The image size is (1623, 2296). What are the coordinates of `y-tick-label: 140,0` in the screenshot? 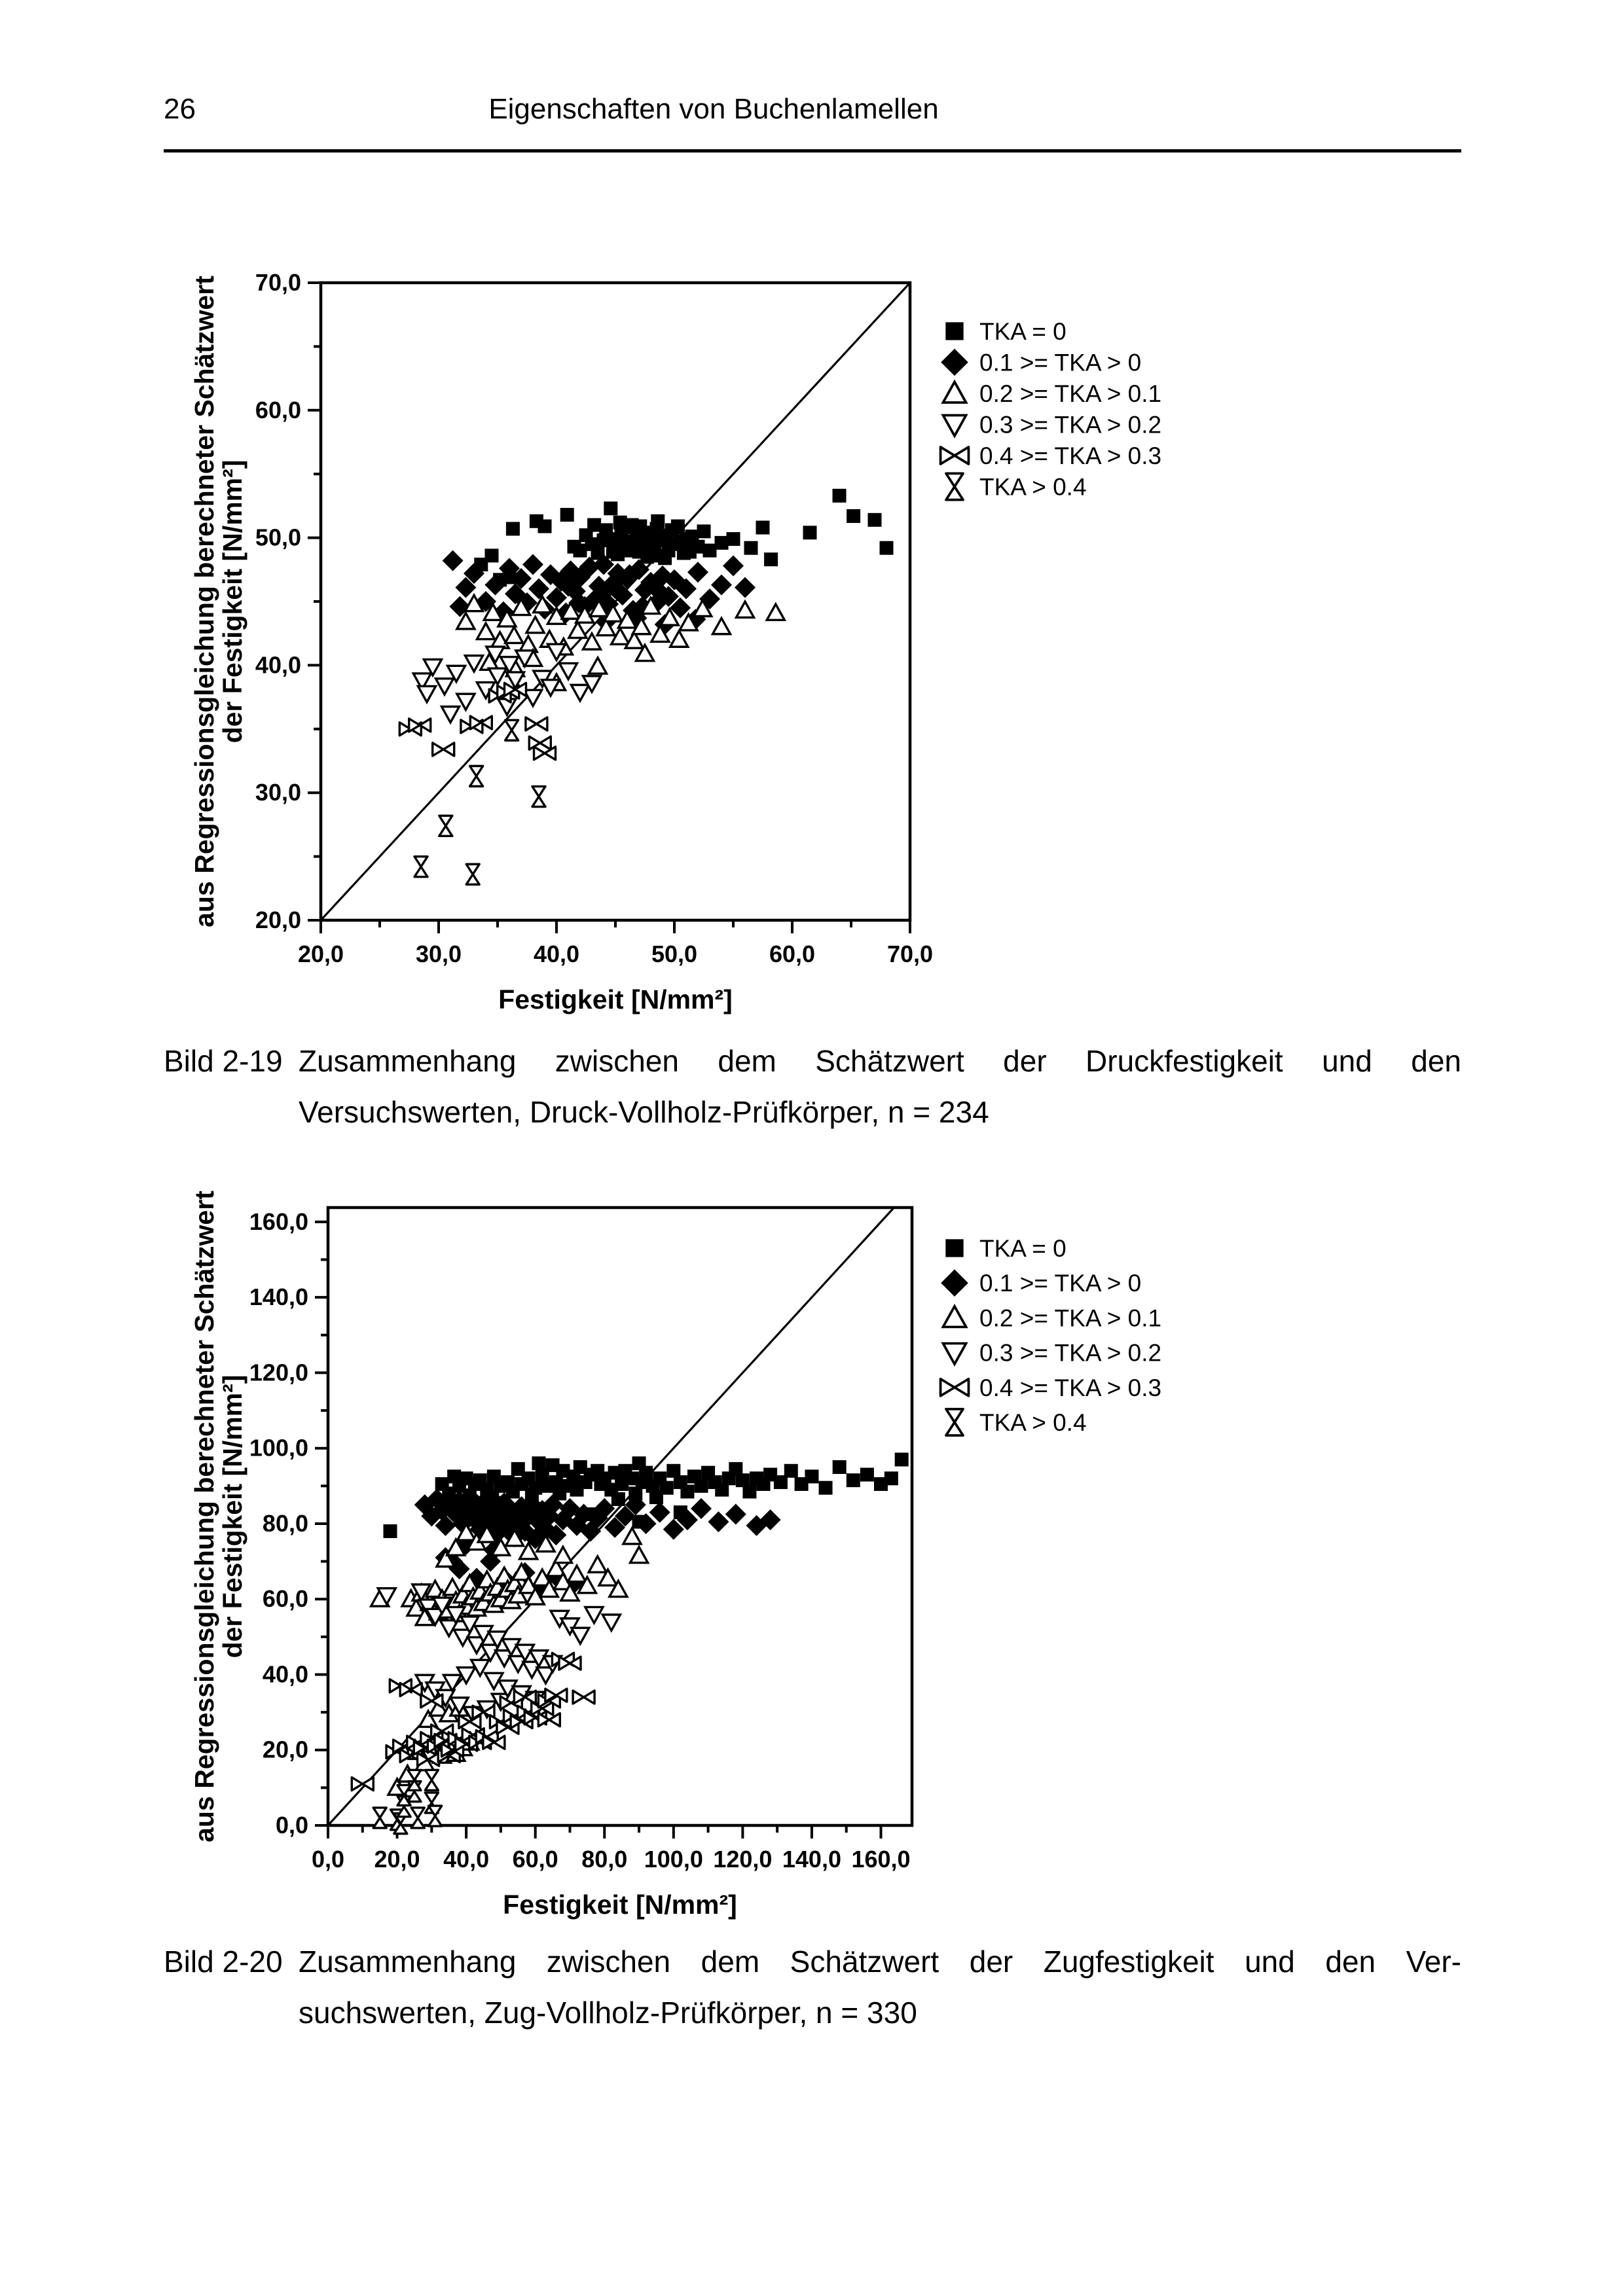 It's located at (278, 1296).